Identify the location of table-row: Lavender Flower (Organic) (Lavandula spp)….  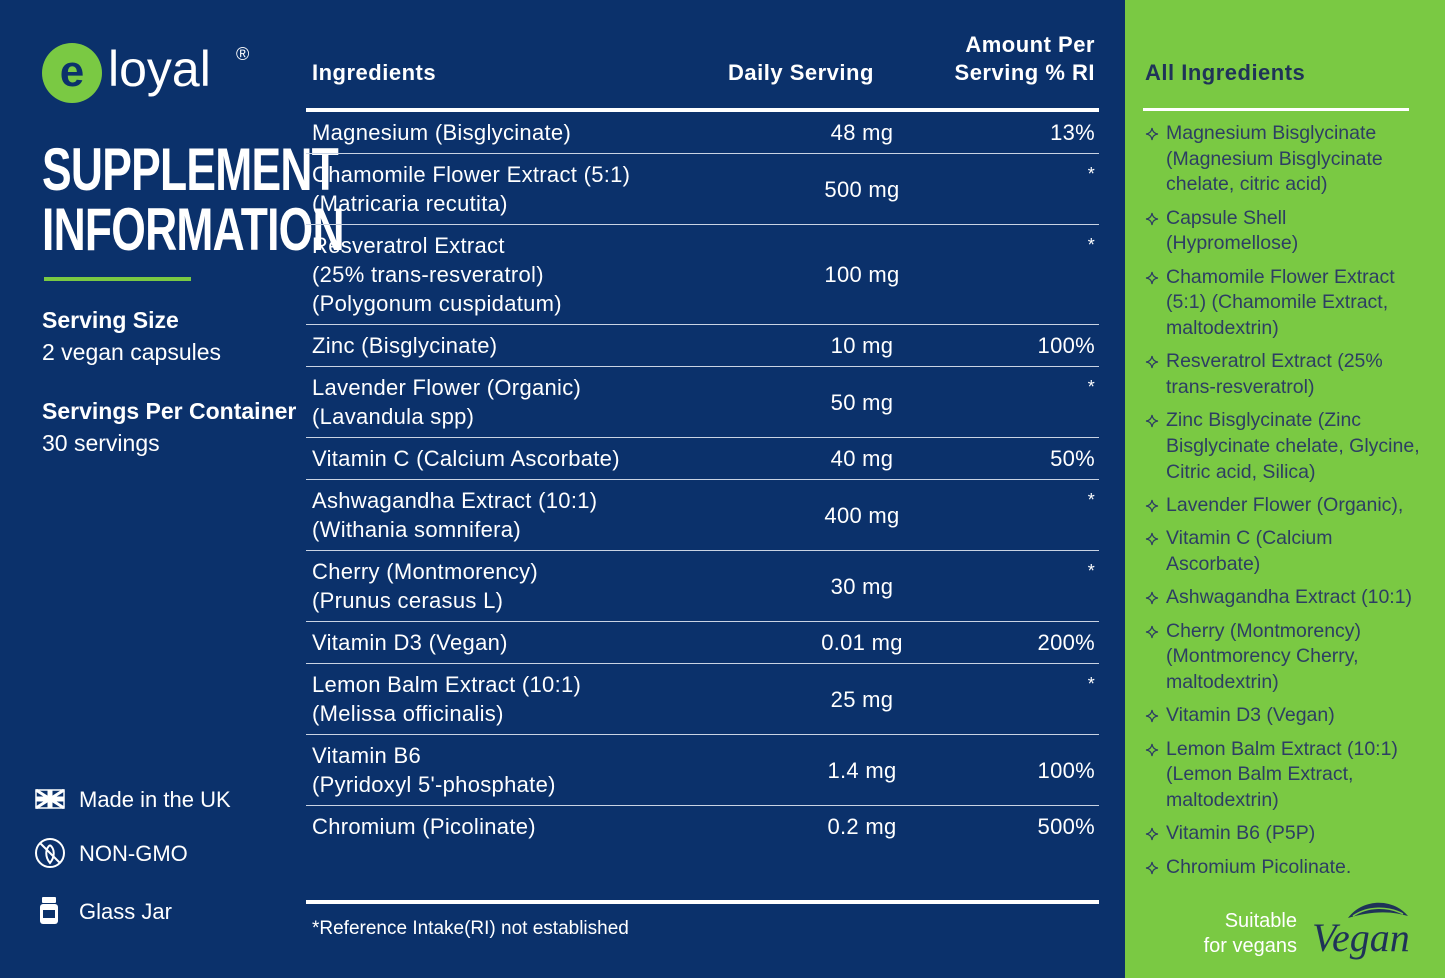
(702, 402).